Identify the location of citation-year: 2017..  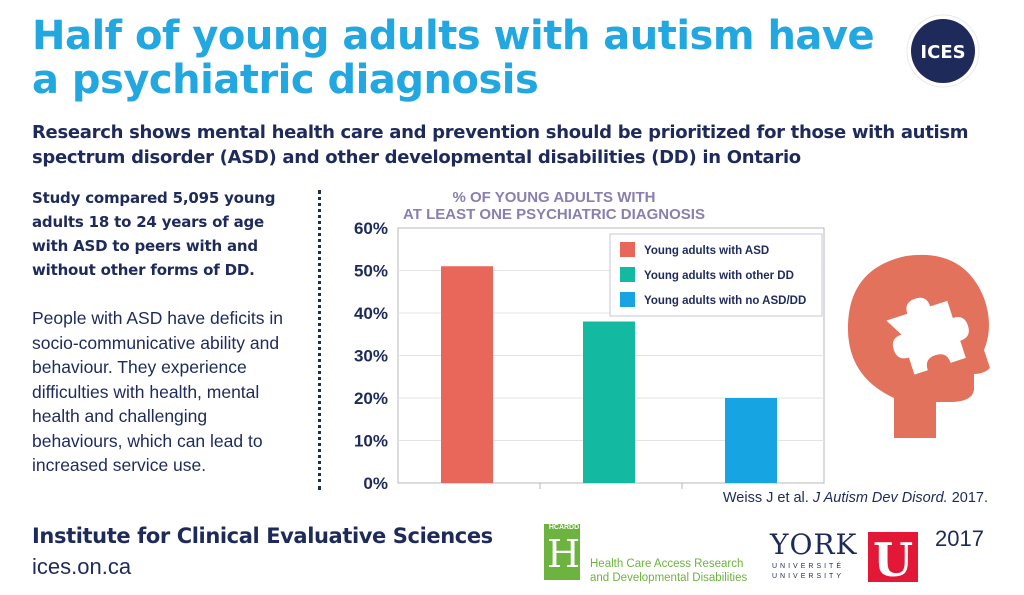
(967, 498).